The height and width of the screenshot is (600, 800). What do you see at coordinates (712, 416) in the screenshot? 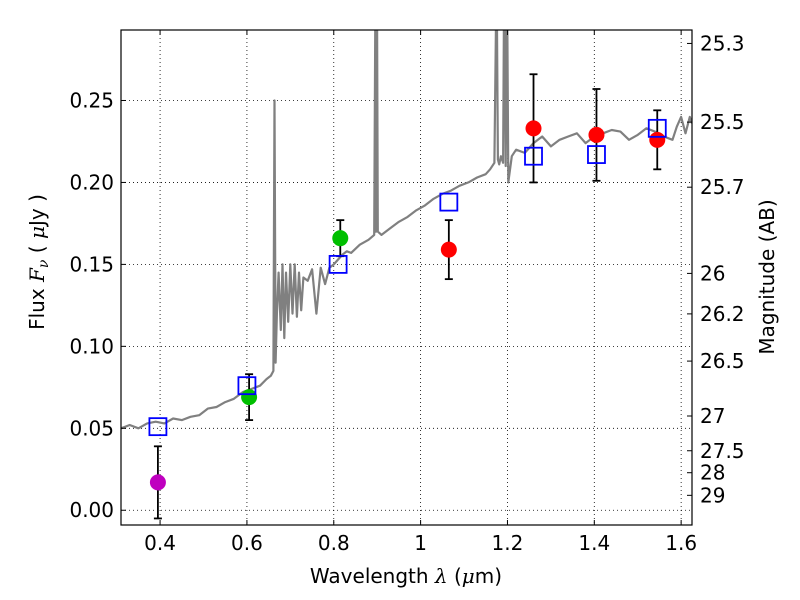
I see `y2-tick-label: 27` at bounding box center [712, 416].